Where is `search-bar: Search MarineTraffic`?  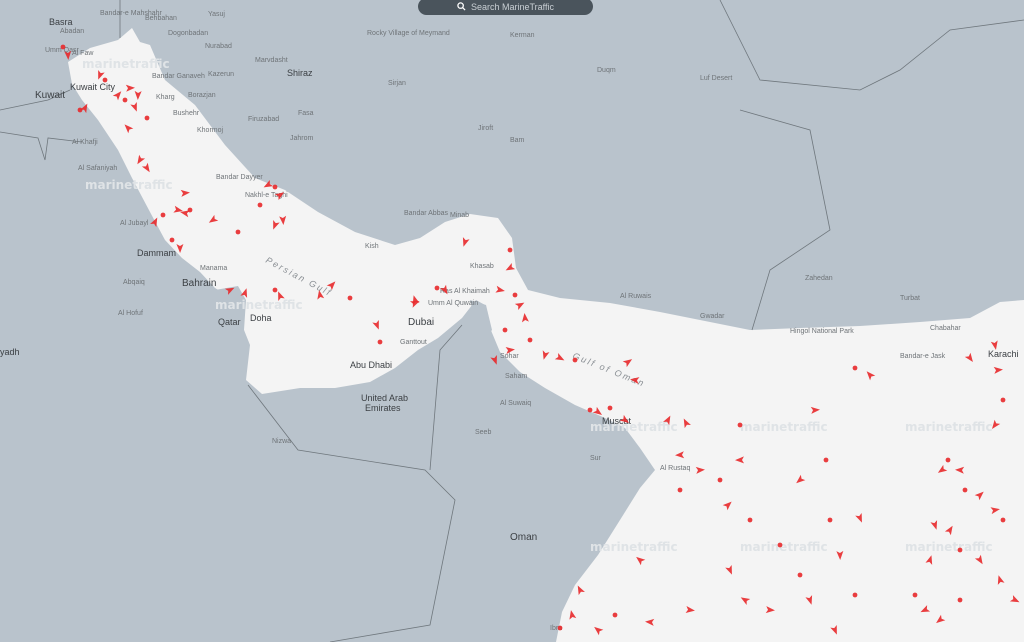
search-bar: Search MarineTraffic is located at coordinates (505, 7).